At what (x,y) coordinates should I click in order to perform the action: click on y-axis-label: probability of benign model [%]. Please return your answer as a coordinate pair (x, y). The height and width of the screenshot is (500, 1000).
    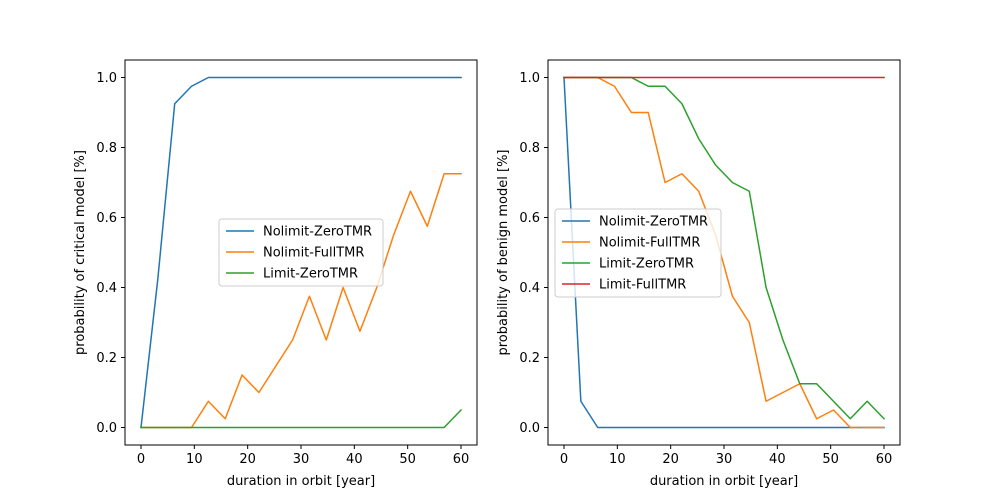
    Looking at the image, I should click on (503, 253).